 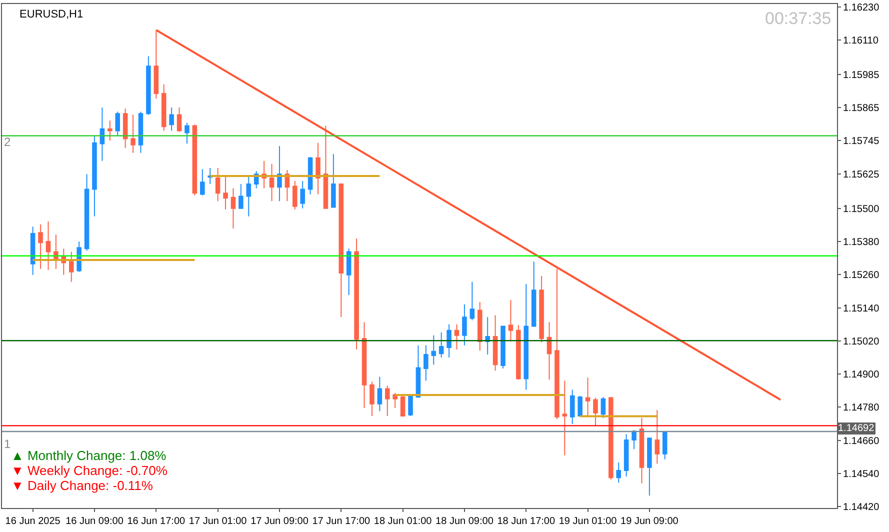 What do you see at coordinates (861, 40) in the screenshot?
I see `y-tick-label: 1.16110` at bounding box center [861, 40].